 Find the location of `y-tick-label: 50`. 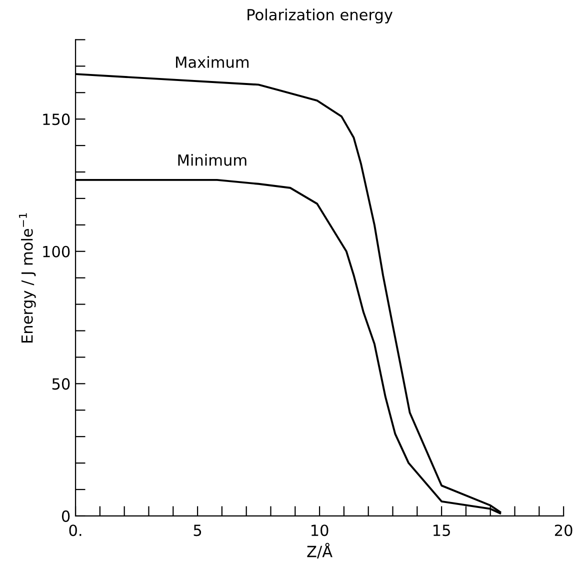

y-tick-label: 50 is located at coordinates (61, 384).